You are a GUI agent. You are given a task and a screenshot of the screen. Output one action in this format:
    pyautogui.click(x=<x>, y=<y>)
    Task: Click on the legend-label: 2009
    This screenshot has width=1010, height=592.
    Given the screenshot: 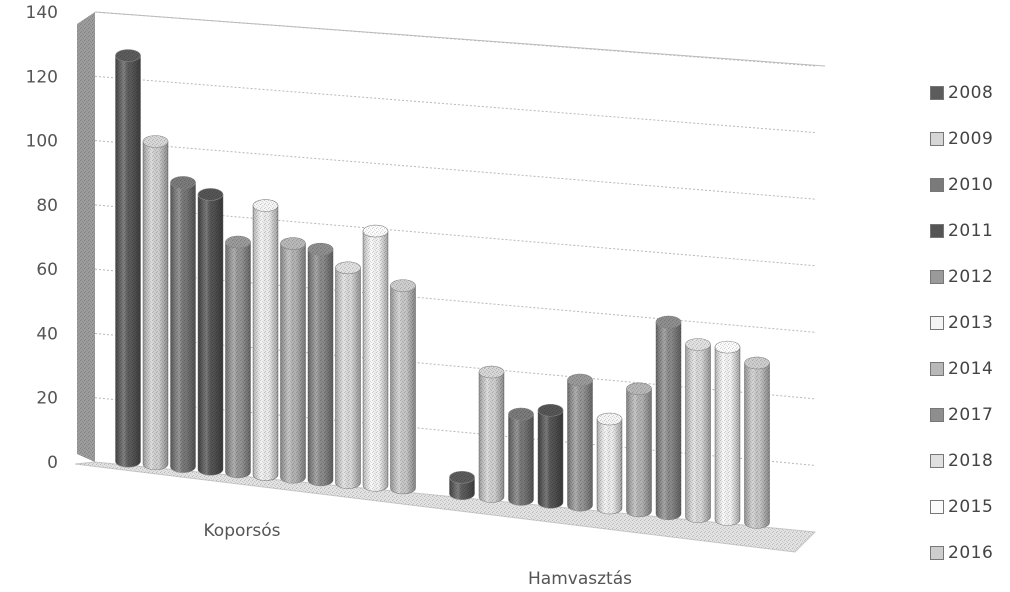 What is the action you would take?
    pyautogui.click(x=971, y=139)
    